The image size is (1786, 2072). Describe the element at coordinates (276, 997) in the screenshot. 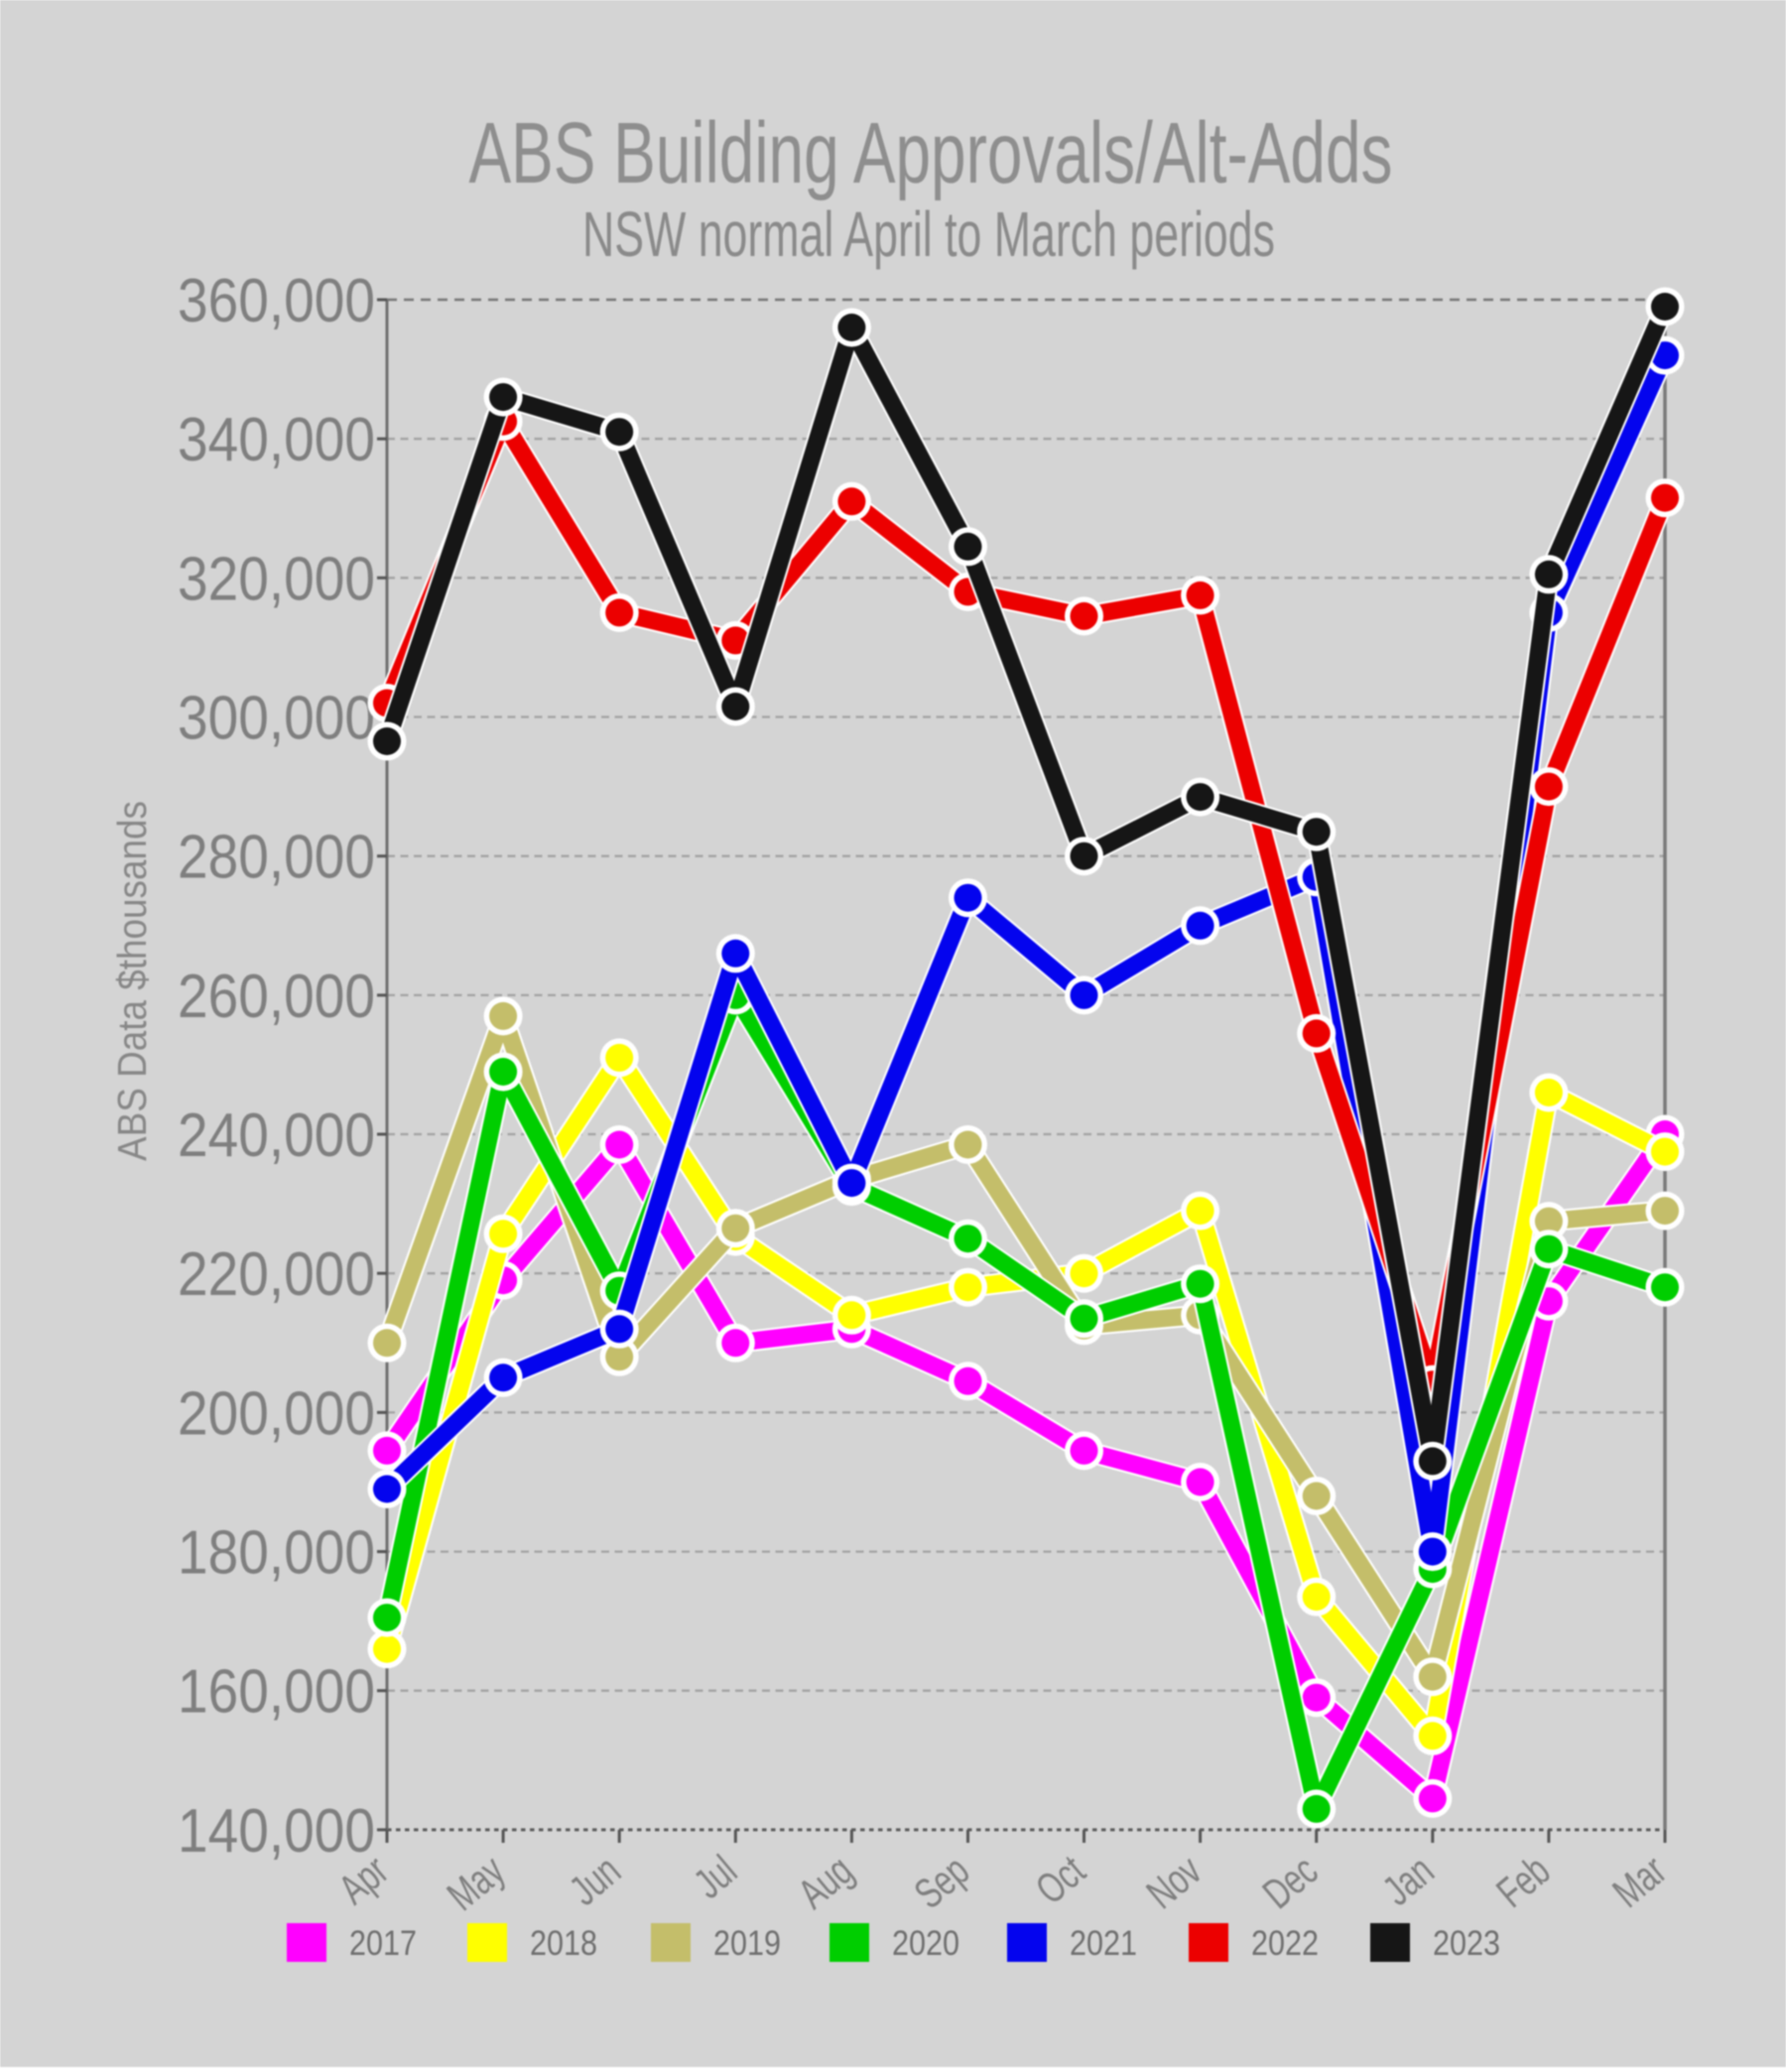

I see `svg-text: 260,000` at that location.